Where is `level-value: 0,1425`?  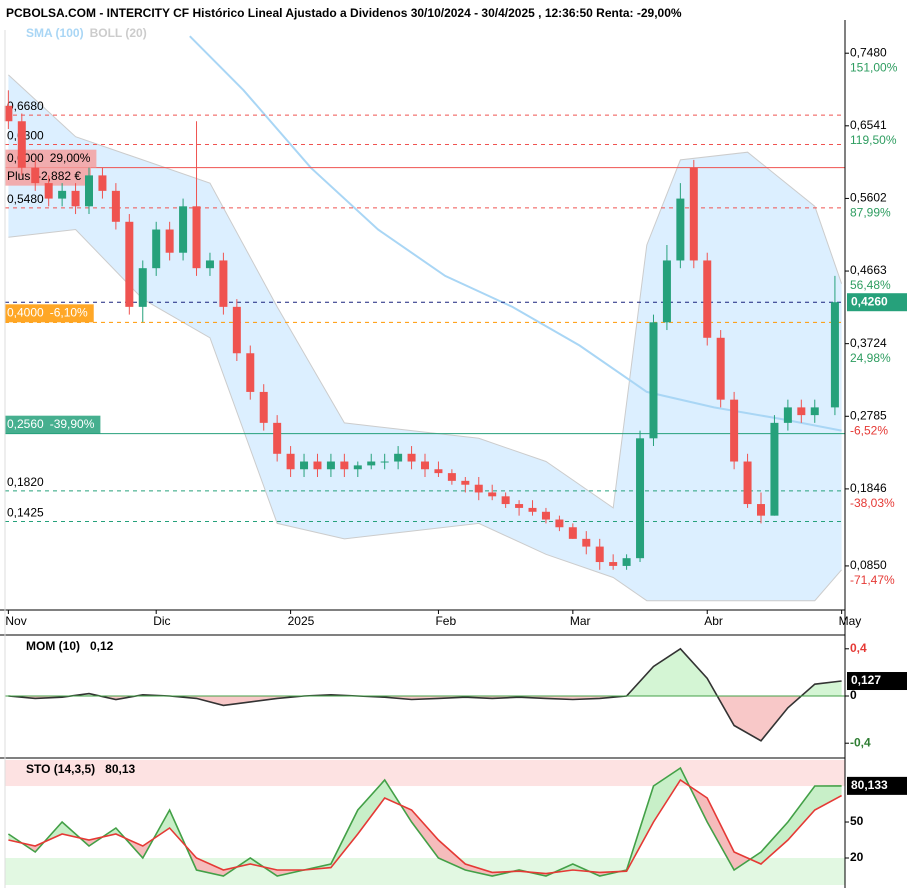
level-value: 0,1425 is located at coordinates (25, 513).